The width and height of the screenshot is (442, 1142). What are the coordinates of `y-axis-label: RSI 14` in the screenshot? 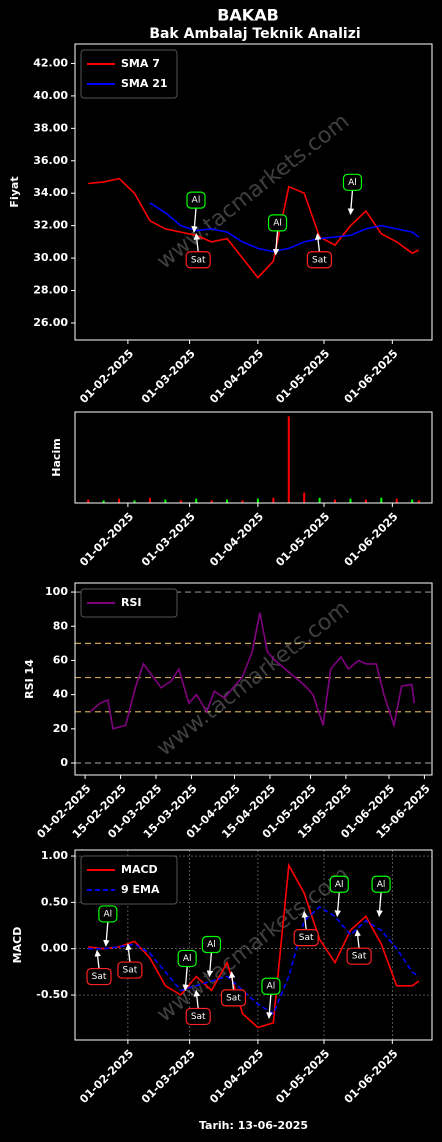 It's located at (29, 679).